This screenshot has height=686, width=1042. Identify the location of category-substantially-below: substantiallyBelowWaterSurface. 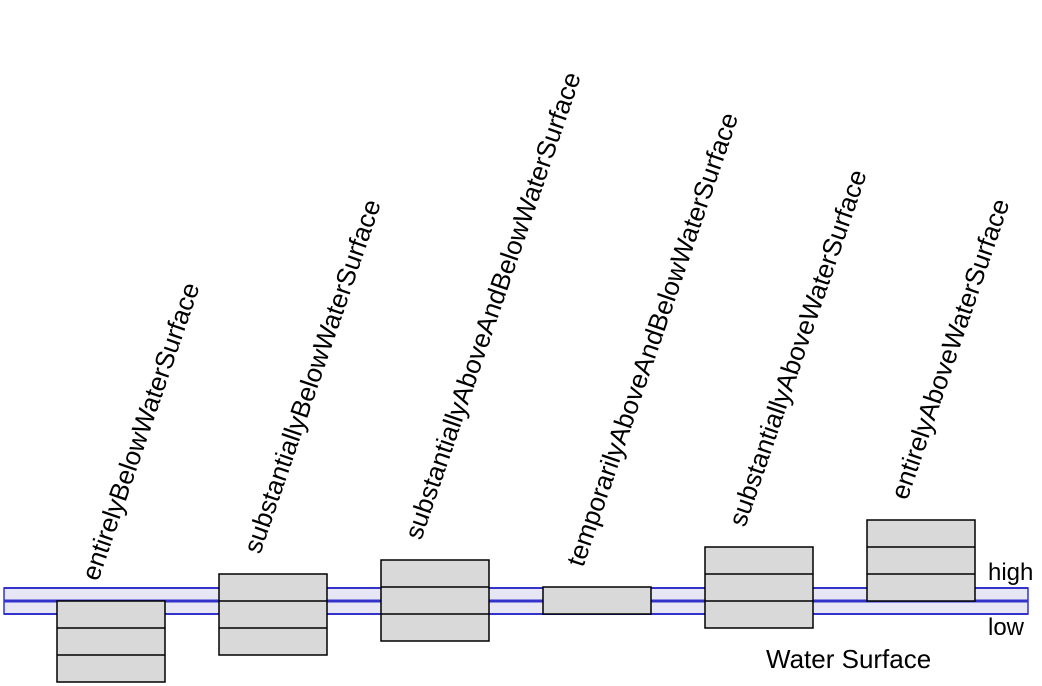
(302, 426).